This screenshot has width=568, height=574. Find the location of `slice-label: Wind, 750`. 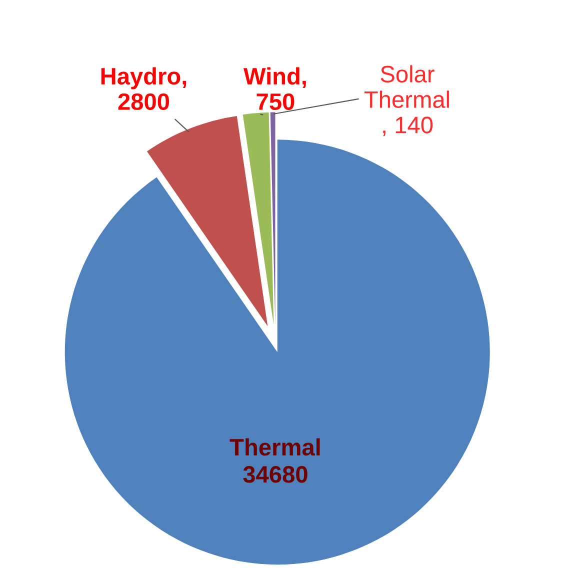

slice-label: Wind, 750 is located at coordinates (274, 88).